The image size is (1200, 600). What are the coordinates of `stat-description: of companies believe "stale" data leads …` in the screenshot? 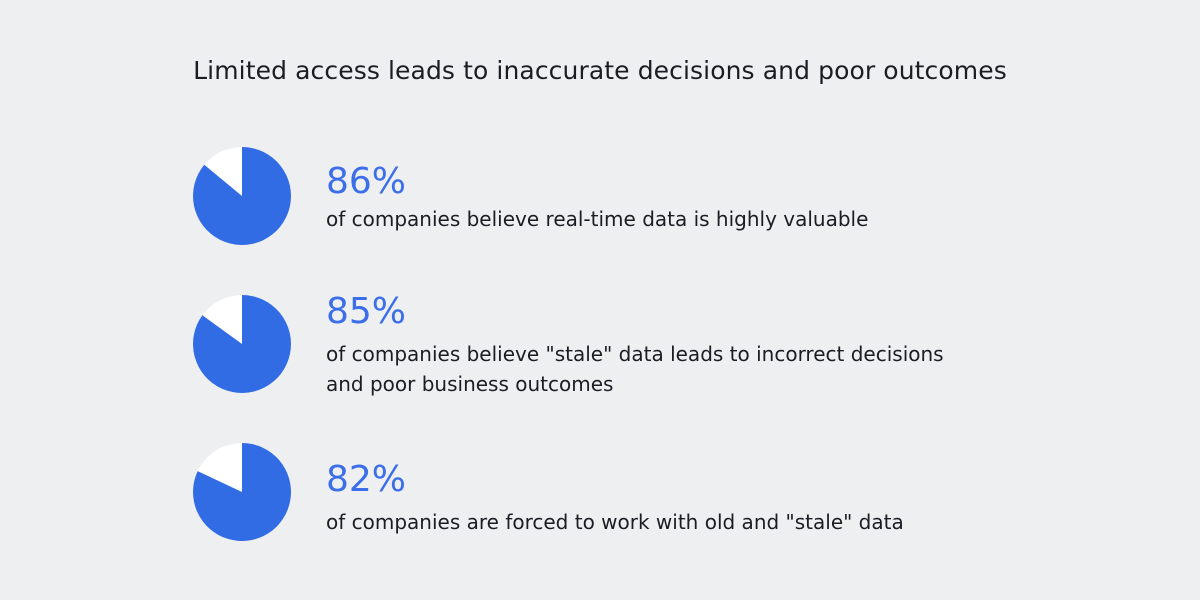 It's located at (635, 369).